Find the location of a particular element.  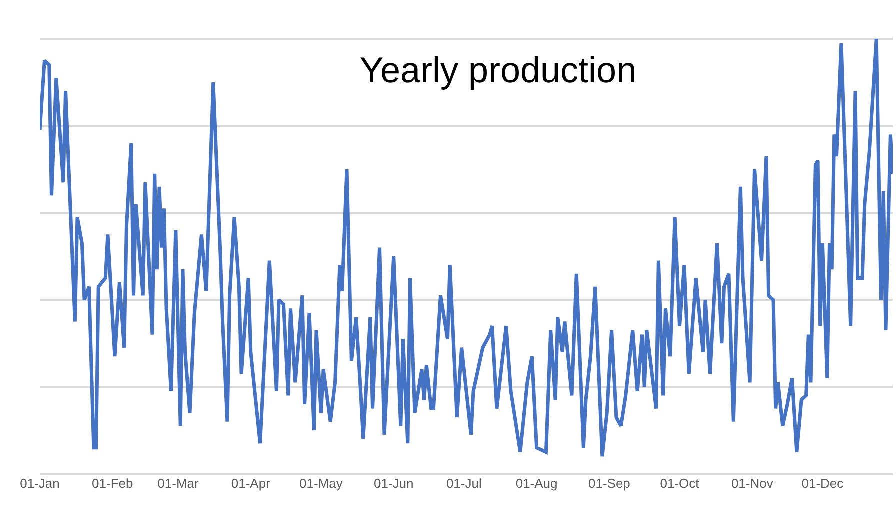

x-tick-label: 01-Apr is located at coordinates (251, 483).